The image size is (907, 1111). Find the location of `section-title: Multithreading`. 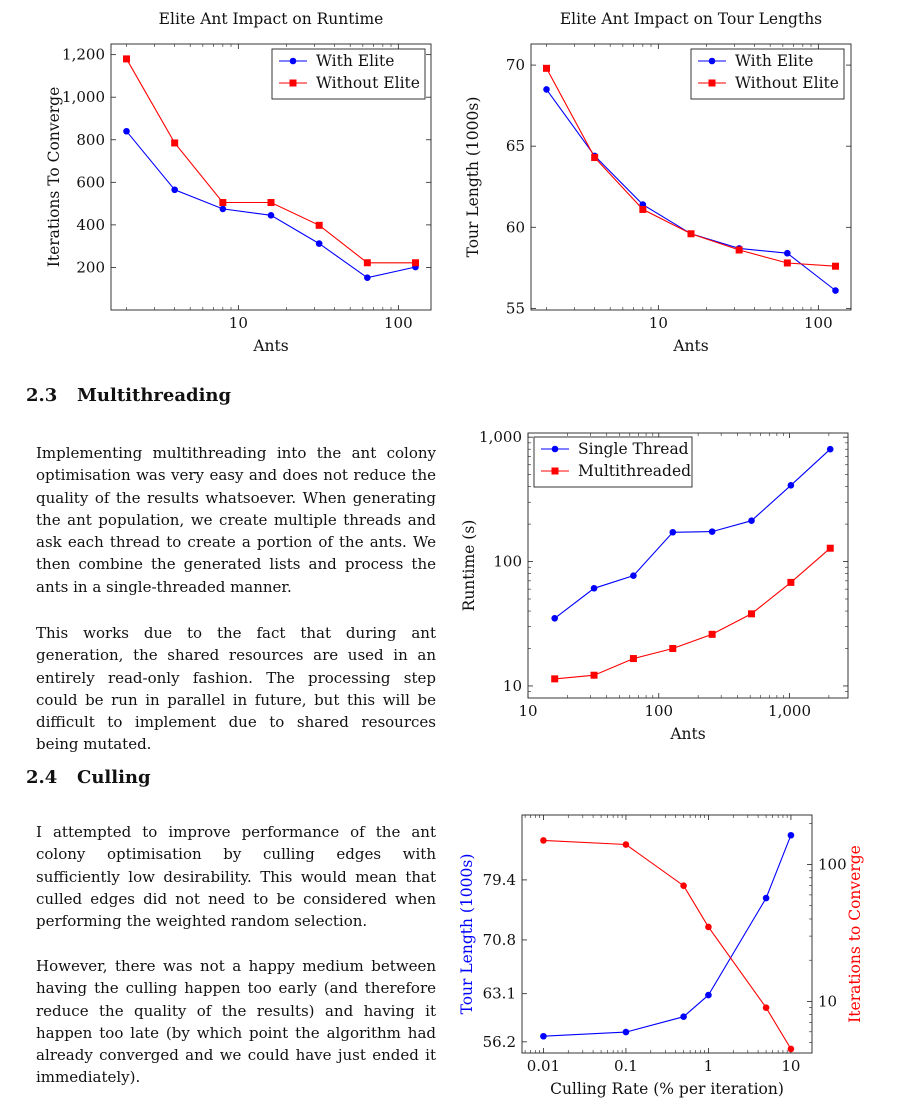

section-title: Multithreading is located at coordinates (154, 395).